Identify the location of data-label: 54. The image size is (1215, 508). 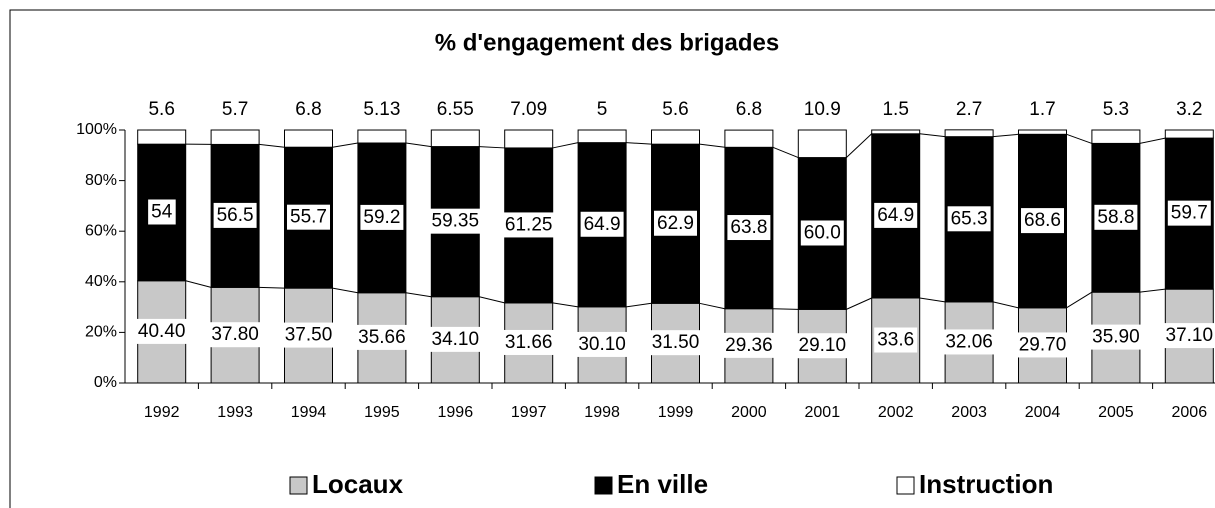
(162, 211).